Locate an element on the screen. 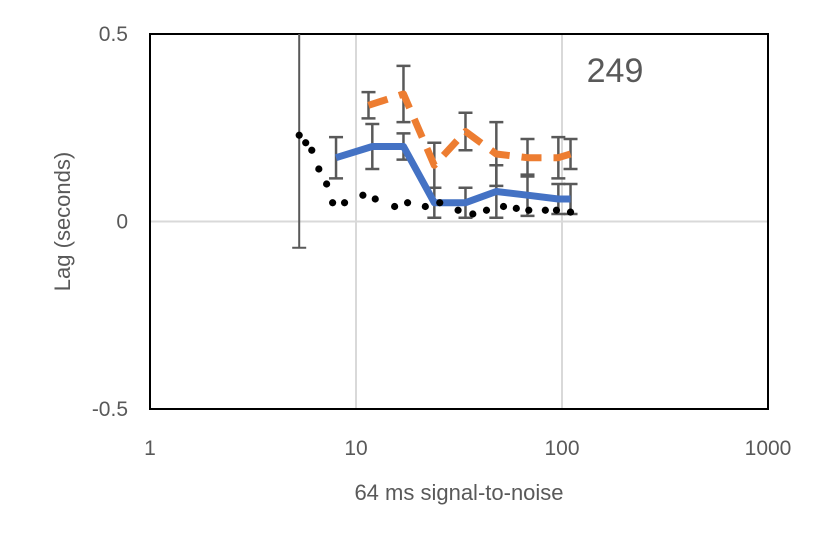 The image size is (830, 544). x-tick-label: 1 is located at coordinates (150, 448).